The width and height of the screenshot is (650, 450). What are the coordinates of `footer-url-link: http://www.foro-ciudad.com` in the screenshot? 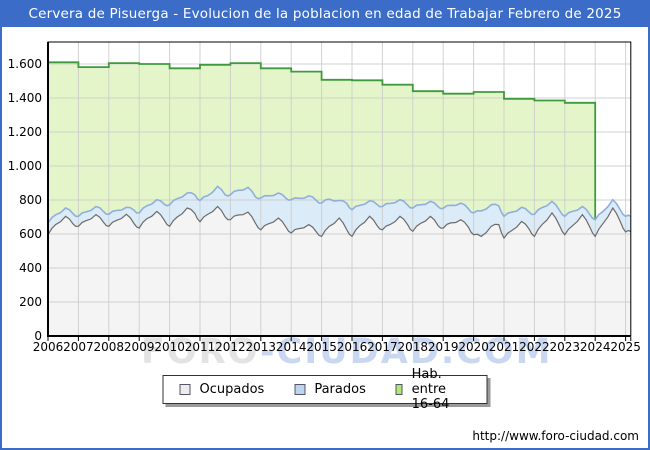 It's located at (555, 436).